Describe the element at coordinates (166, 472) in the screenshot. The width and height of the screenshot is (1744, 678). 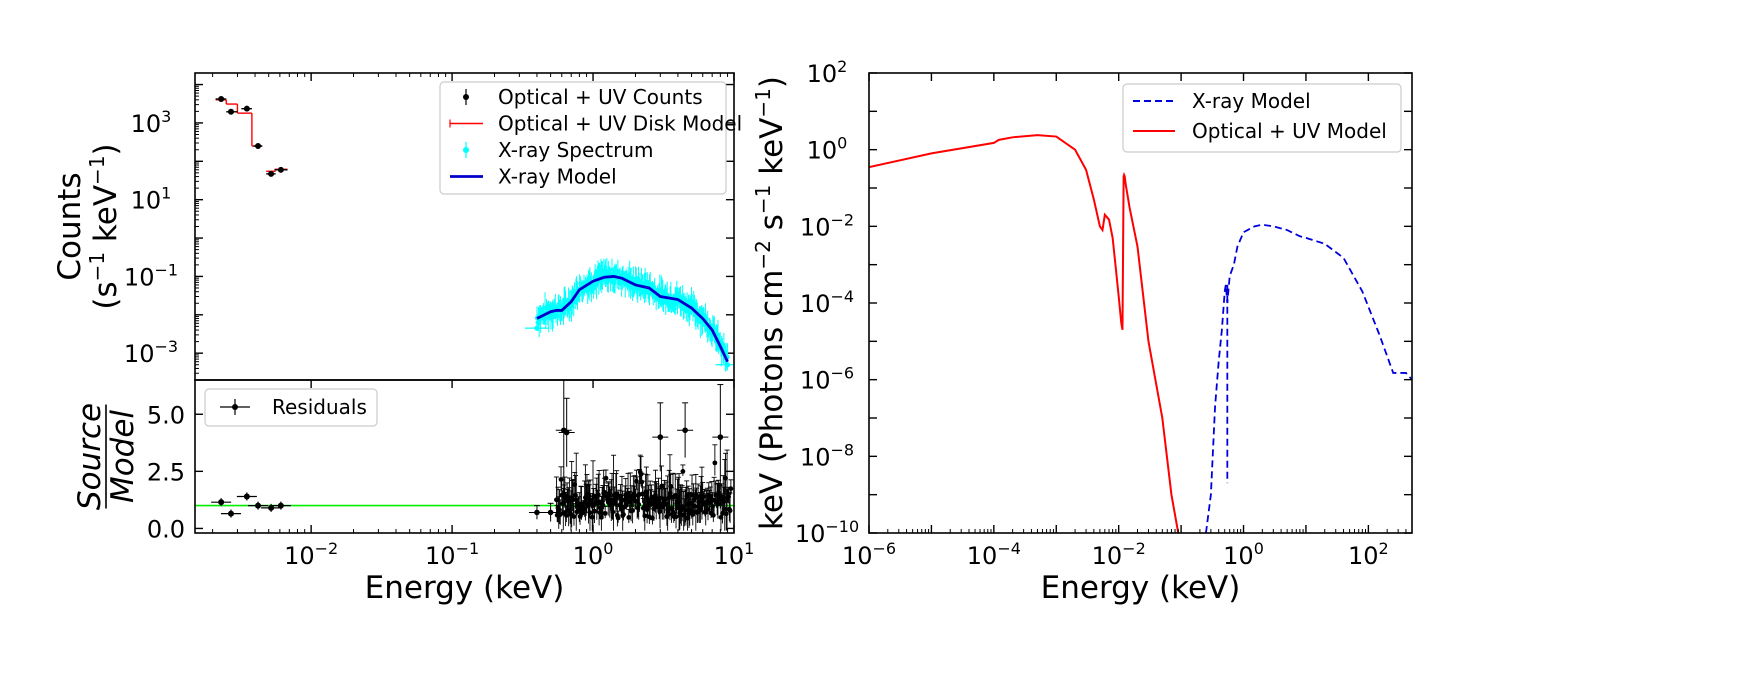
I see `y-tick-label: 2.5` at that location.